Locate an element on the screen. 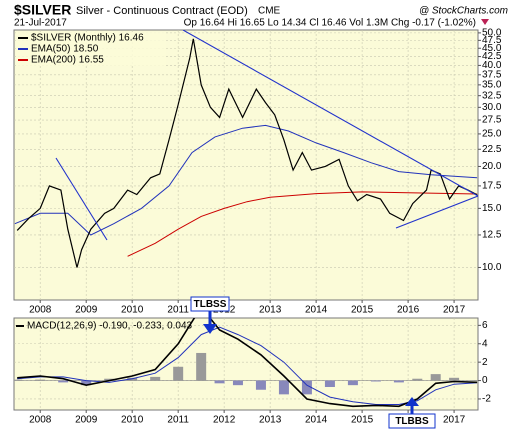 The height and width of the screenshot is (429, 520). y-tick-label: 42.5 is located at coordinates (492, 56).